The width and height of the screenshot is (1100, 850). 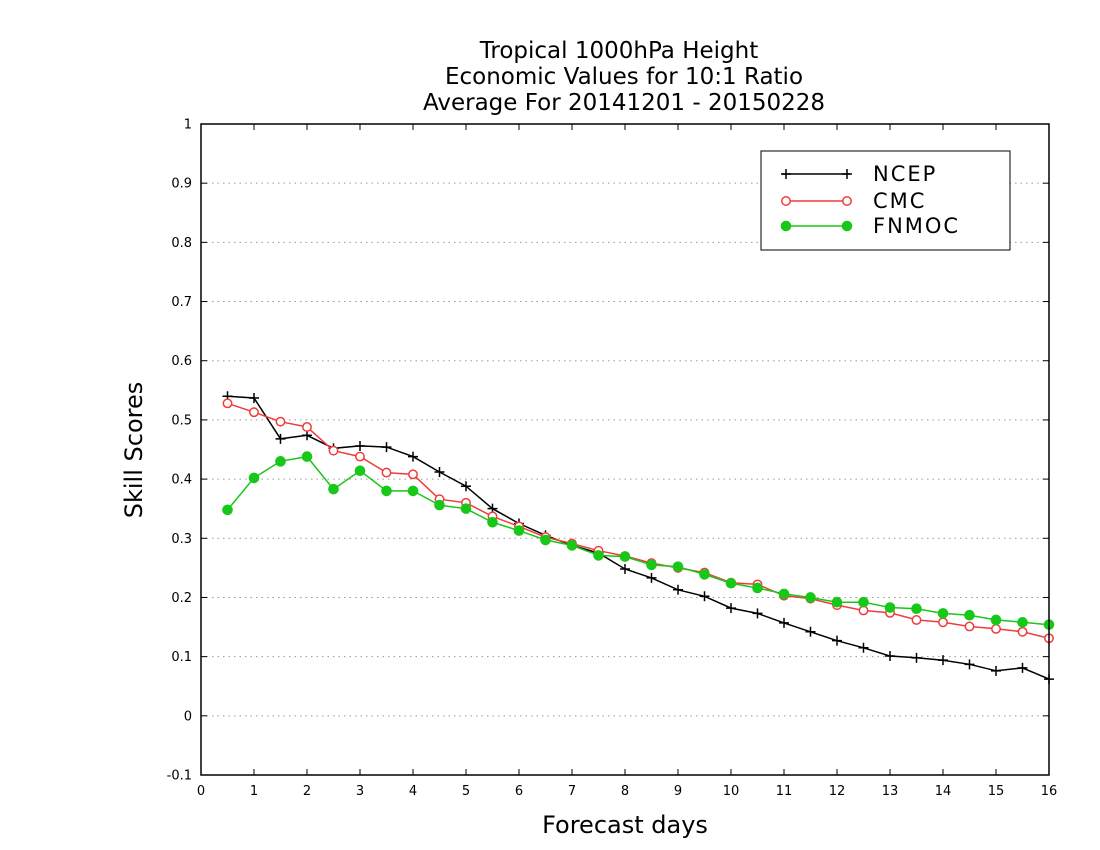 What do you see at coordinates (572, 791) in the screenshot?
I see `x-tick-label: 7` at bounding box center [572, 791].